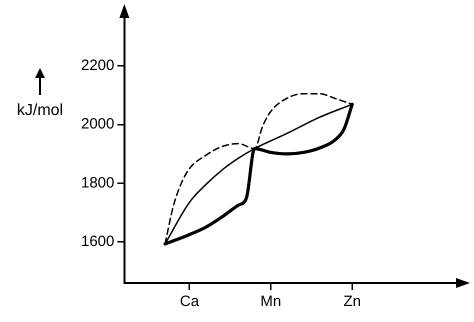  Describe the element at coordinates (97, 124) in the screenshot. I see `y-tick-label: 2000` at that location.